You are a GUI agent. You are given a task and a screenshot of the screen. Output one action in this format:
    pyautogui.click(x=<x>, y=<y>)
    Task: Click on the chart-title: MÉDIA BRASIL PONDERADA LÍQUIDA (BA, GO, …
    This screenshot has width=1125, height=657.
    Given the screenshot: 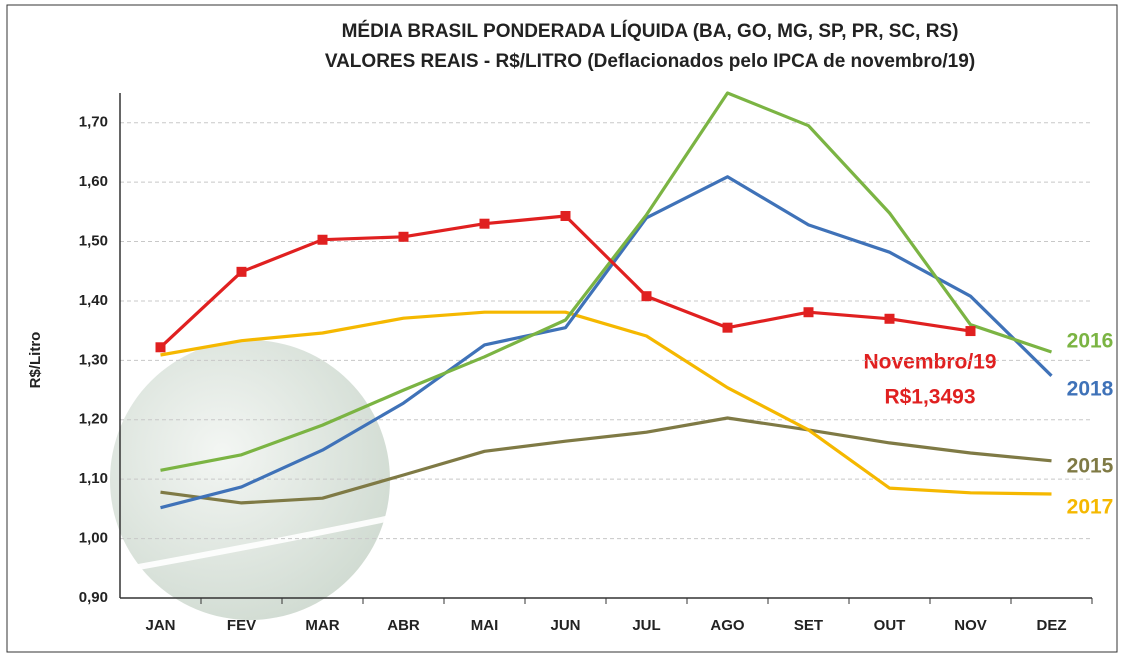 What is the action you would take?
    pyautogui.click(x=650, y=31)
    